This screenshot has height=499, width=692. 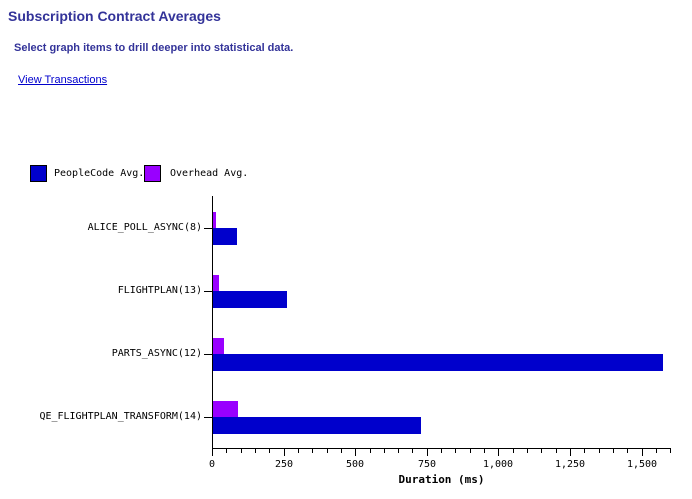 What do you see at coordinates (156, 353) in the screenshot?
I see `category-label: PARTS_ASYNC(12)` at bounding box center [156, 353].